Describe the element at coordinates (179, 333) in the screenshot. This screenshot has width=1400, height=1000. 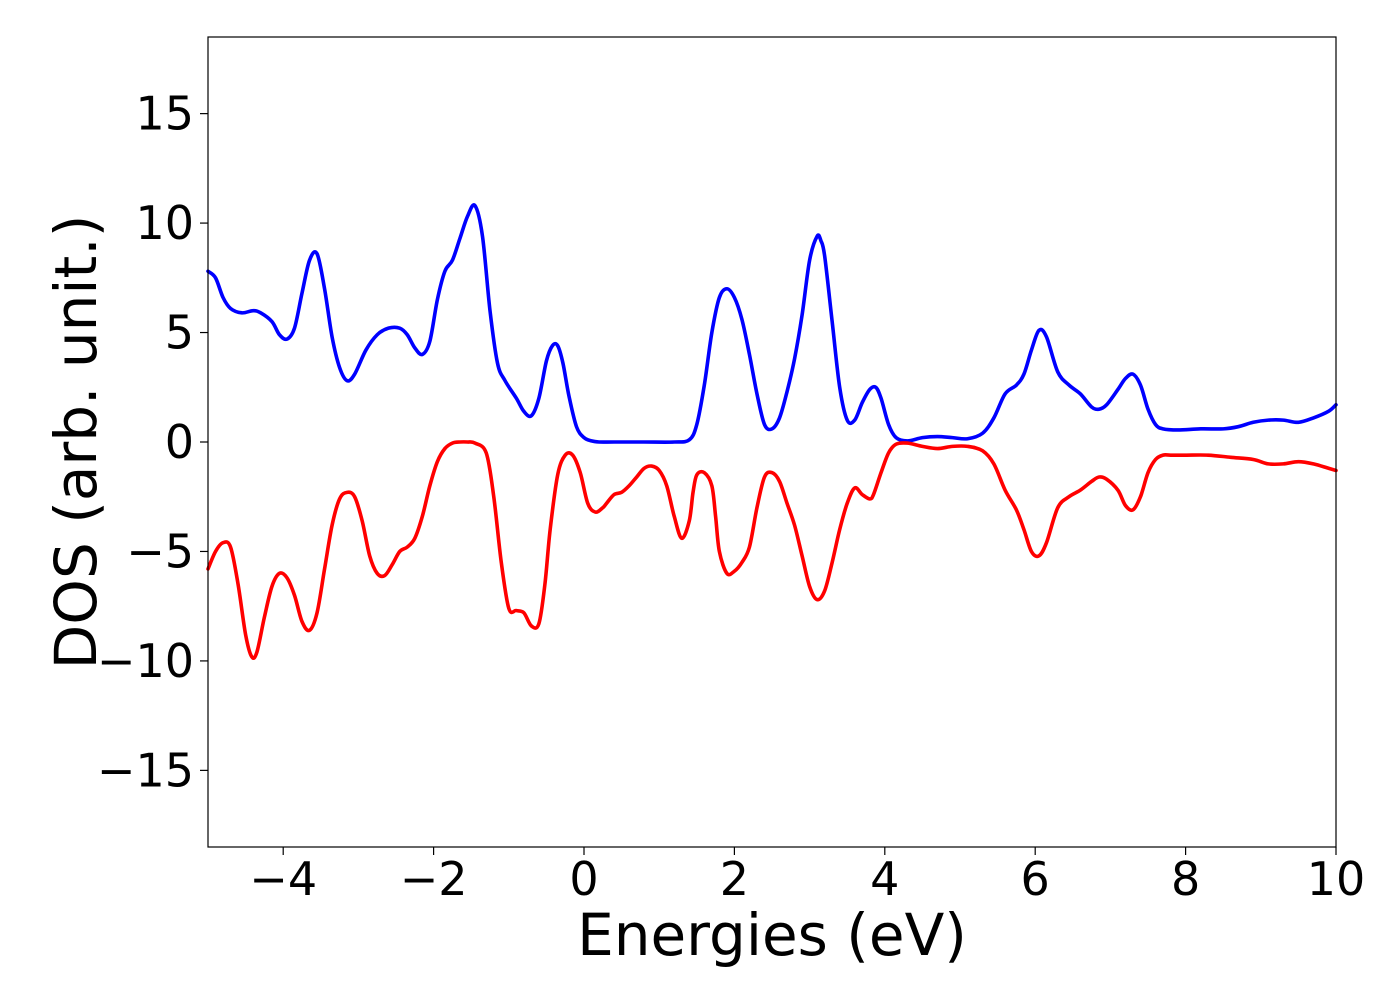
I see `y-tick-label: 5` at that location.